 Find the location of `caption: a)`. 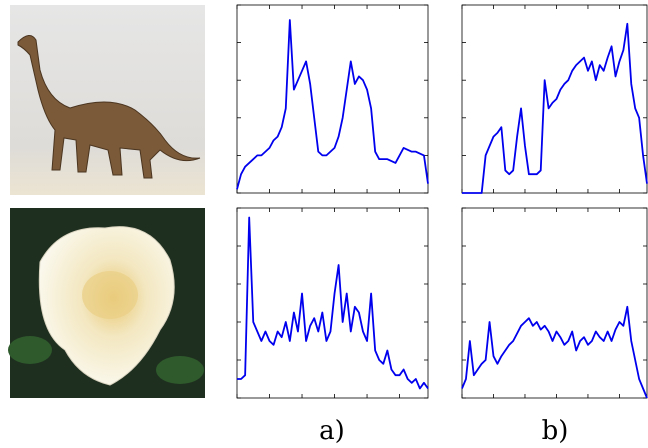

caption: a) is located at coordinates (332, 431).